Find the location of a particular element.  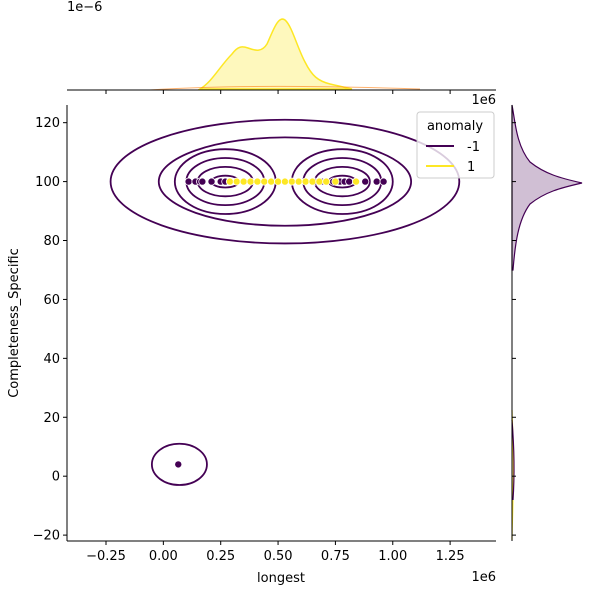

top-marginal: 1e−6 is located at coordinates (281, 47).